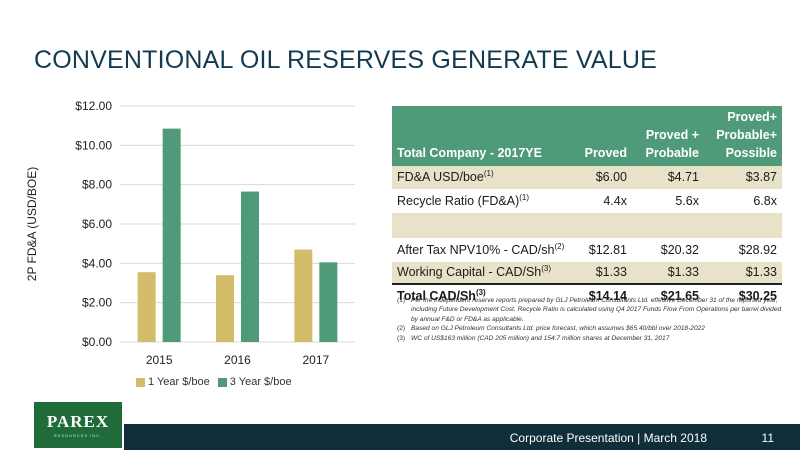  Describe the element at coordinates (315, 360) in the screenshot. I see `x-tick-label: 2017` at that location.